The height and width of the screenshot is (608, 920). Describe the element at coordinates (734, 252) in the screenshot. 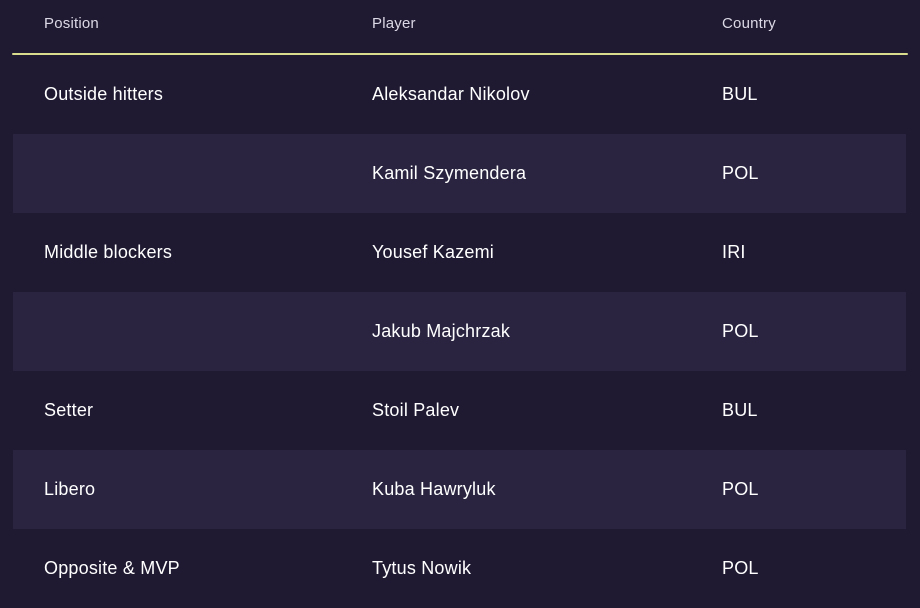

I see `country-cell: IRI` at that location.